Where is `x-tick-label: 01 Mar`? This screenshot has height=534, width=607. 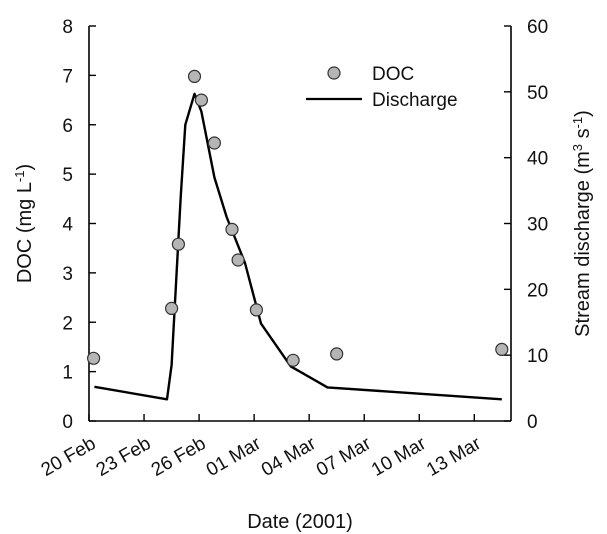 x-tick-label: 01 Mar is located at coordinates (234, 457).